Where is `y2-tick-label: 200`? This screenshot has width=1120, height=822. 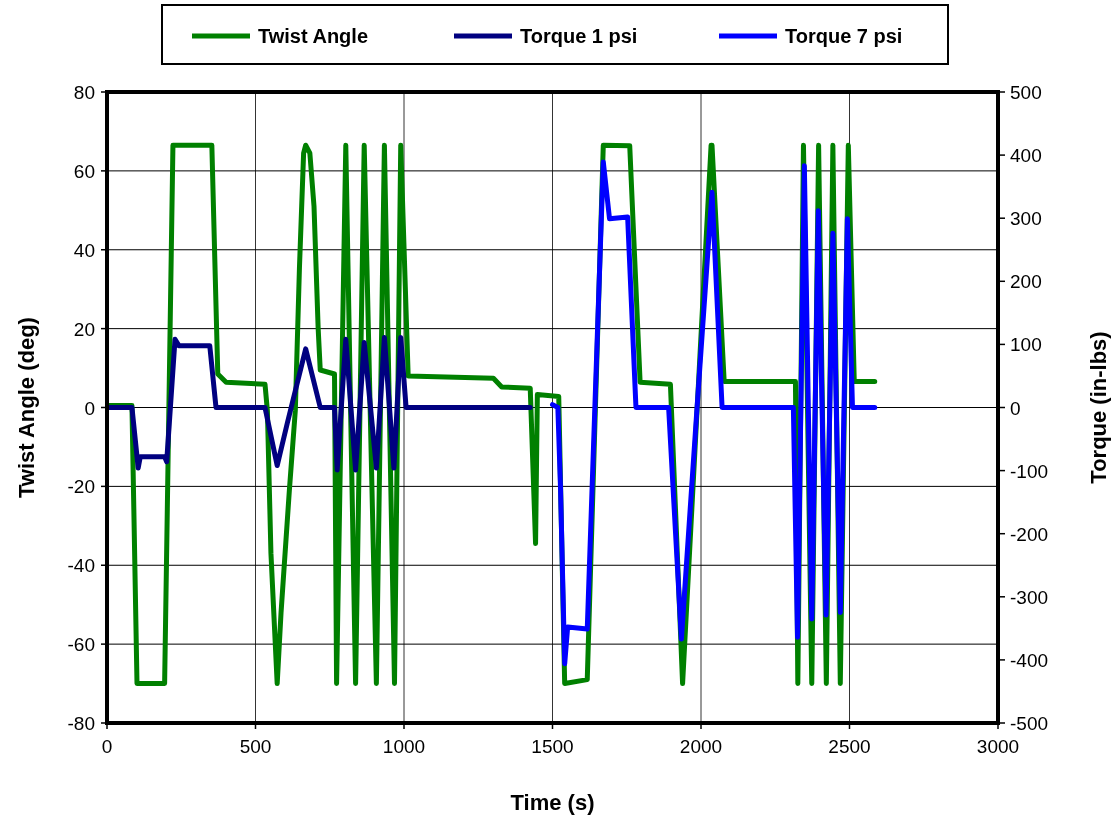
y2-tick-label: 200 is located at coordinates (1026, 282).